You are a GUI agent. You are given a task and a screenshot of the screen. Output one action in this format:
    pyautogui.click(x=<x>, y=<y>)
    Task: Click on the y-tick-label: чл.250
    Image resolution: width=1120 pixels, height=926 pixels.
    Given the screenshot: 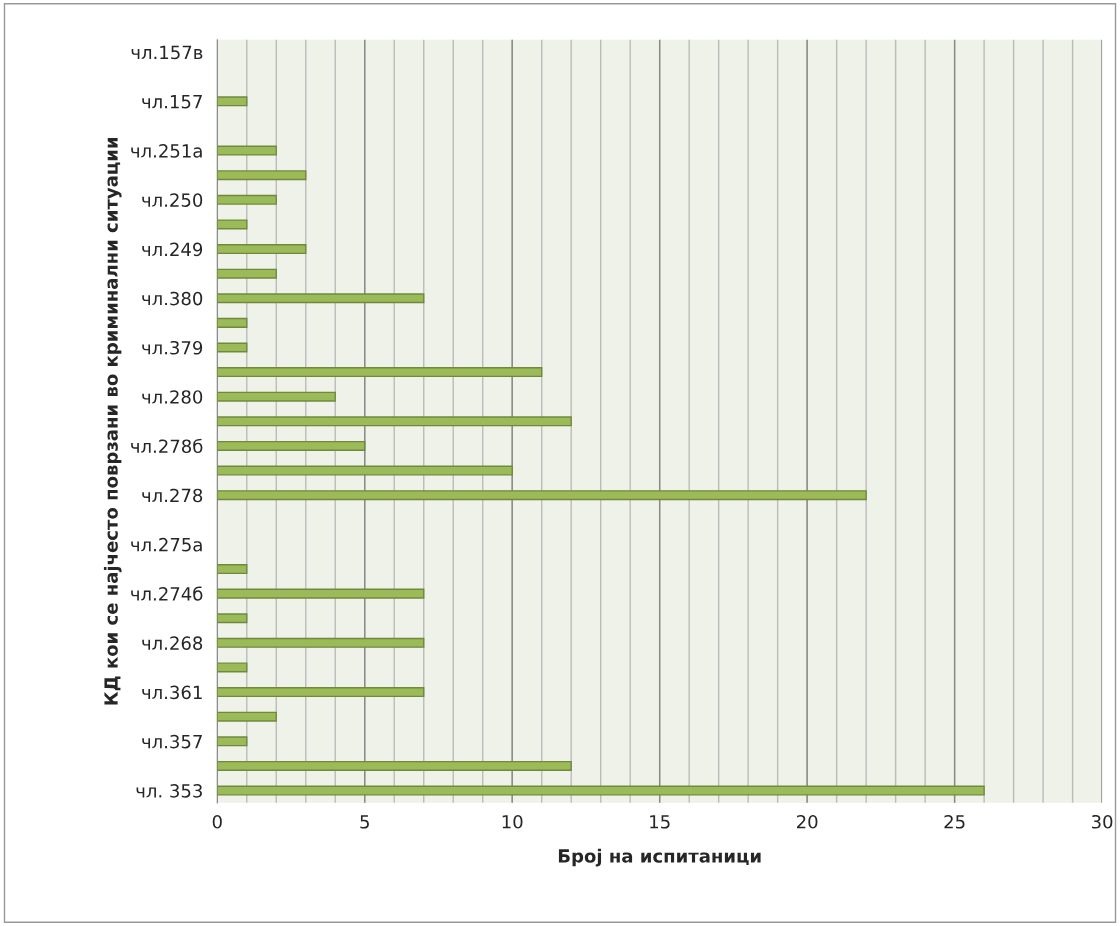 What is the action you would take?
    pyautogui.click(x=172, y=200)
    